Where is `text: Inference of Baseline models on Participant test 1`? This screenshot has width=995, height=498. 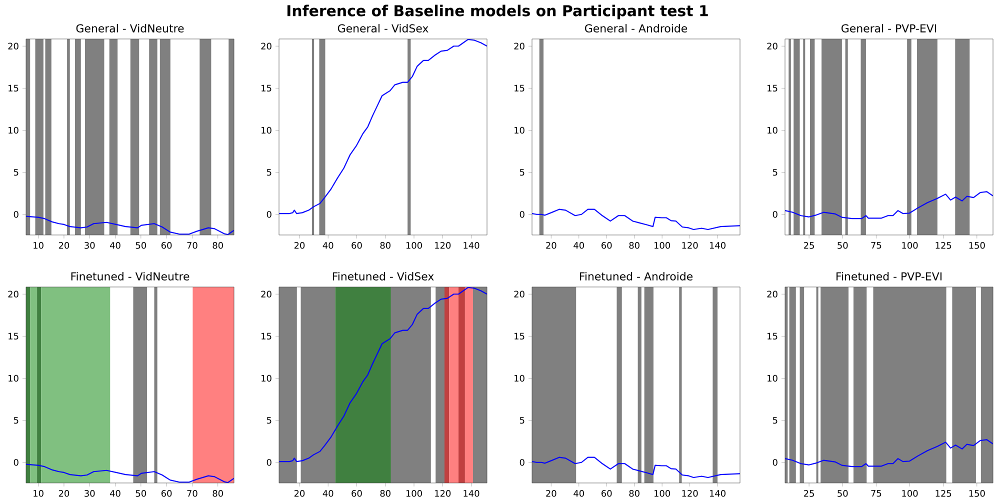
text: Inference of Baseline models on Participant test 1 is located at coordinates (497, 12).